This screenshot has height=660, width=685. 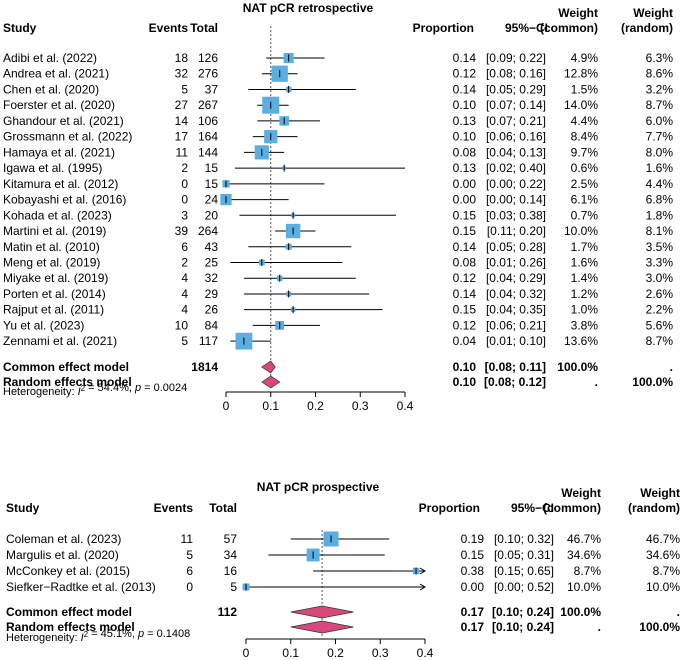 What do you see at coordinates (660, 184) in the screenshot?
I see `study-weight-random: 4.4%` at bounding box center [660, 184].